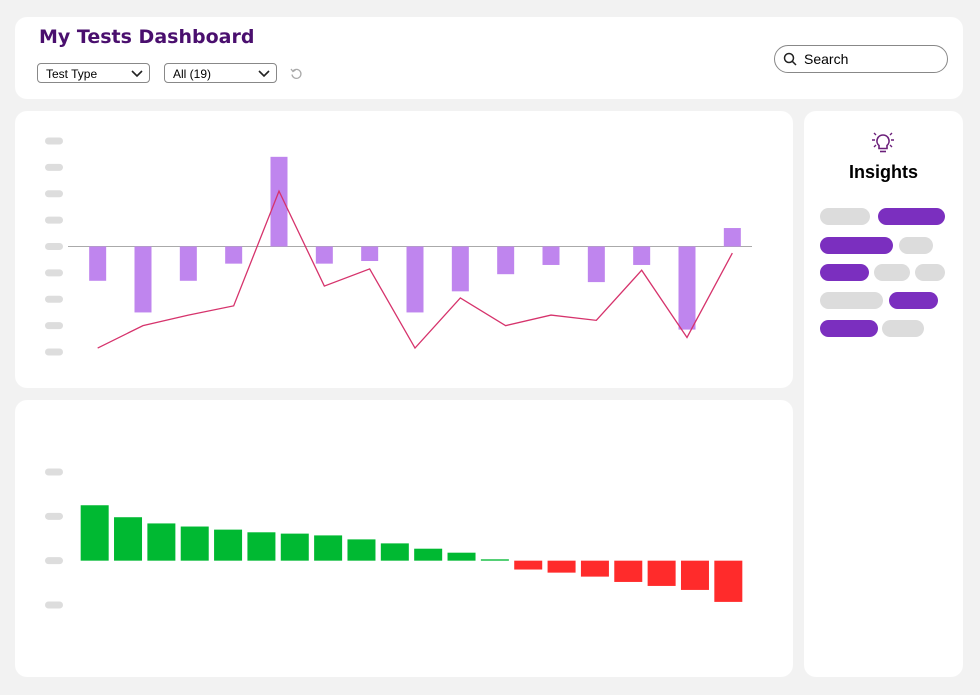 The width and height of the screenshot is (980, 695). What do you see at coordinates (882, 272) in the screenshot?
I see `insight-pills` at bounding box center [882, 272].